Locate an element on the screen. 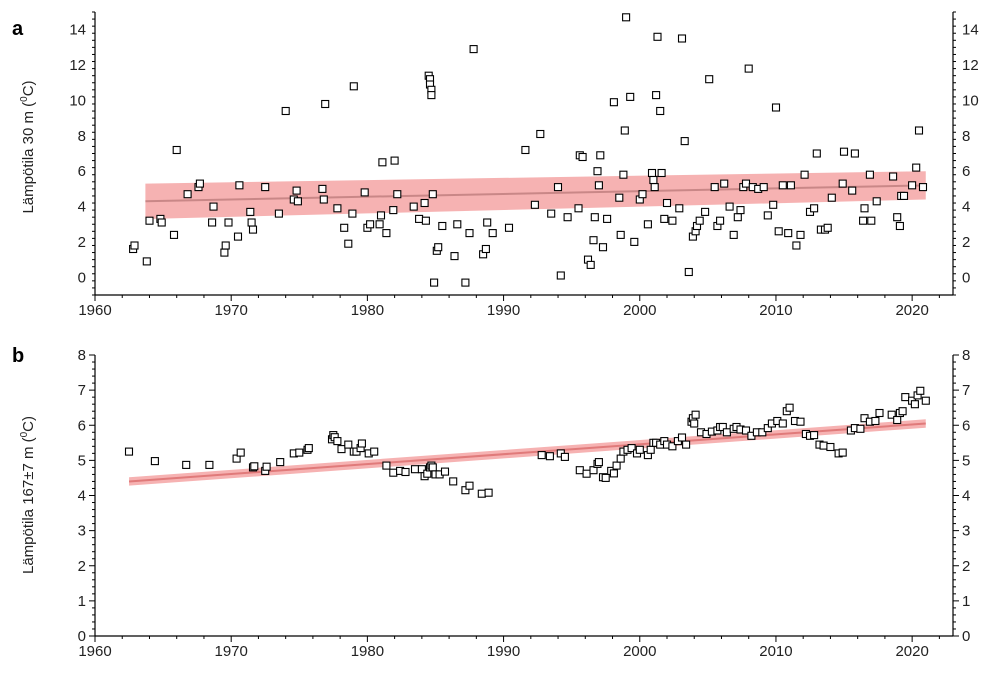 This screenshot has width=995, height=675. y-tick-label-right-a: 12 is located at coordinates (970, 65).